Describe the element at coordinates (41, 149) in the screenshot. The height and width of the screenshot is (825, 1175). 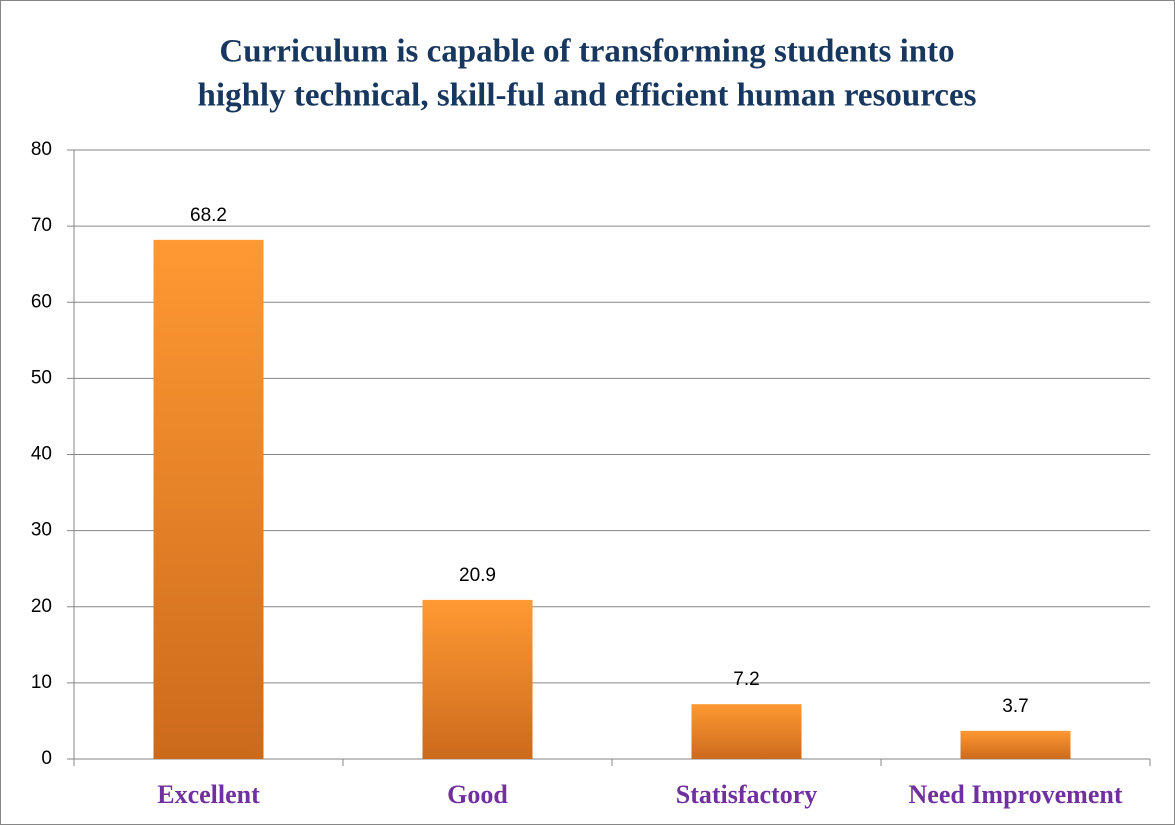
I see `y-tick-label: 80` at that location.